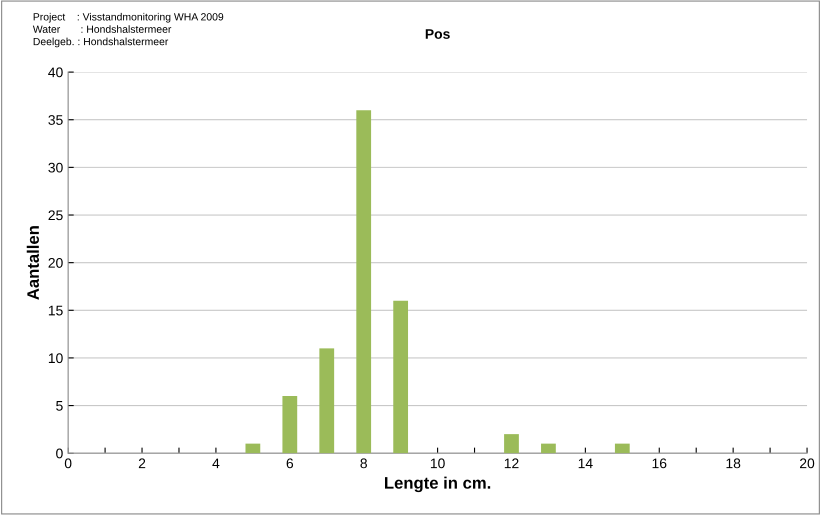 This screenshot has height=515, width=821. Describe the element at coordinates (438, 34) in the screenshot. I see `chart-title: Pos` at that location.